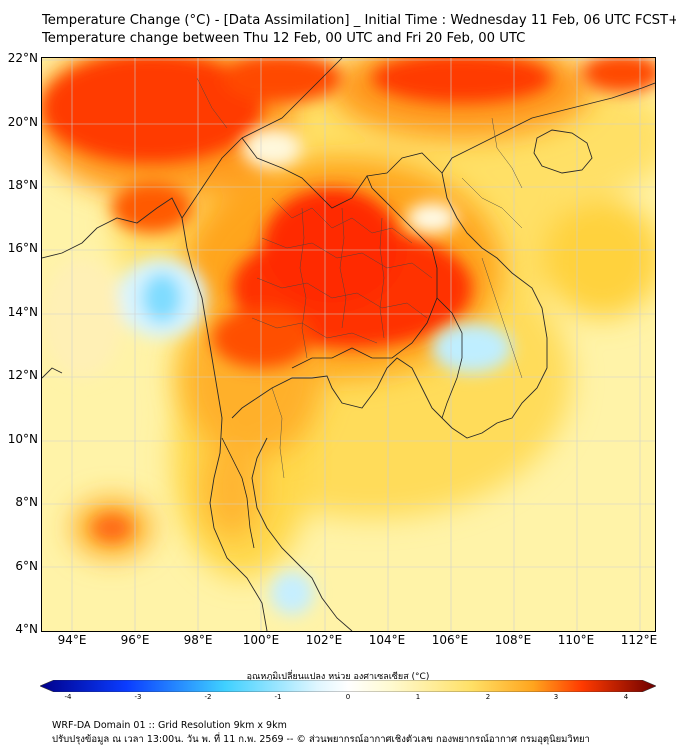 This screenshot has height=756, width=676. Describe the element at coordinates (22, 58) in the screenshot. I see `lat-label-22n: 22°N` at that location.